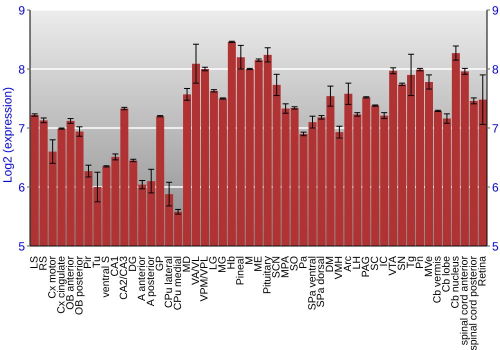  What do you see at coordinates (22, 246) in the screenshot?
I see `y-tick-label: 5` at bounding box center [22, 246].